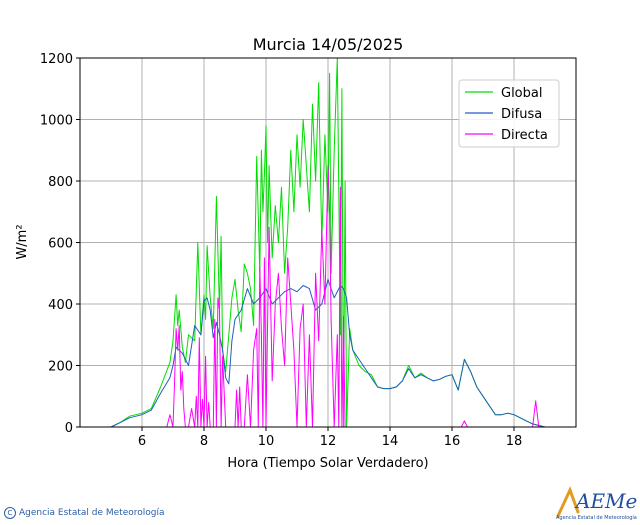 The height and width of the screenshot is (525, 640). I want to click on aemet-logo-text: AEMet, so click(606, 501).